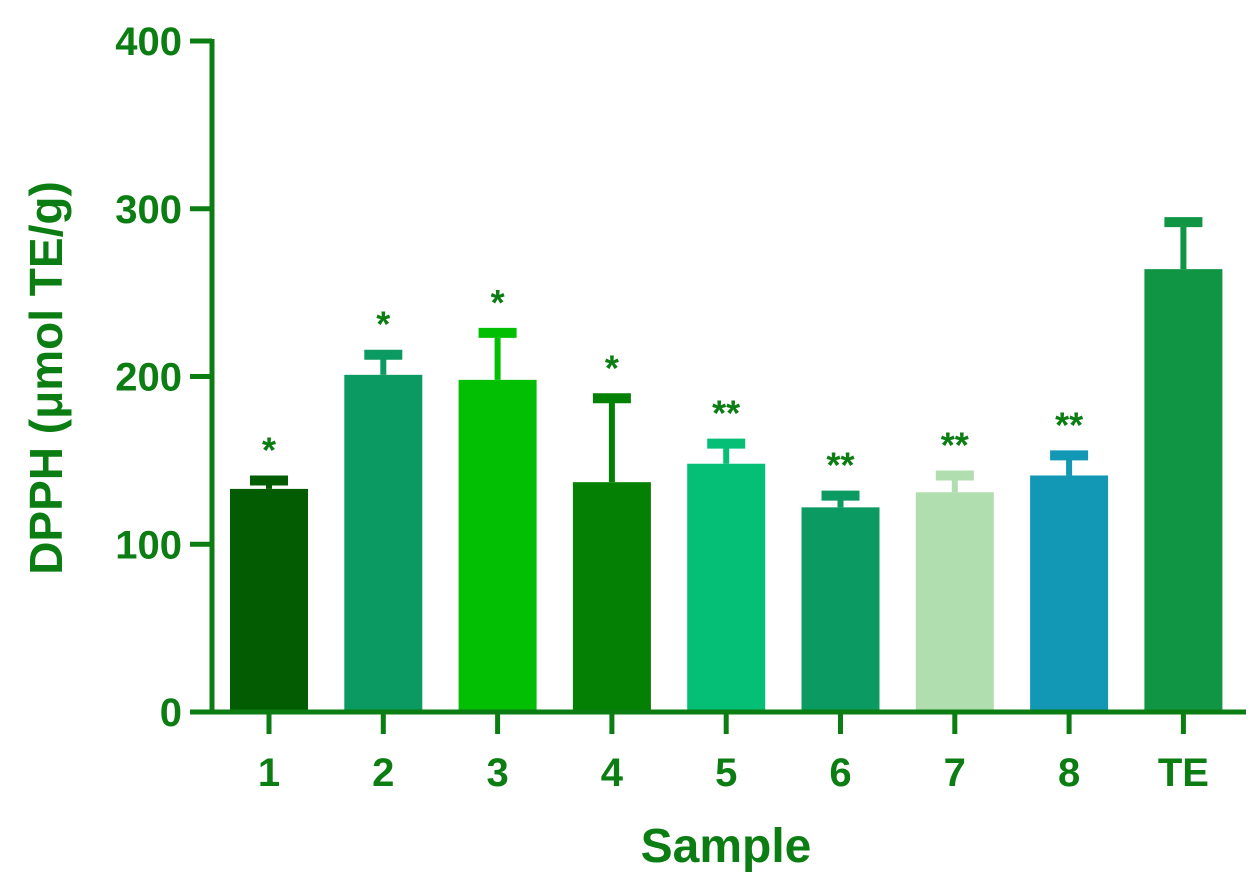 Image resolution: width=1258 pixels, height=887 pixels. What do you see at coordinates (269, 773) in the screenshot?
I see `x-tick-label-1: 1` at bounding box center [269, 773].